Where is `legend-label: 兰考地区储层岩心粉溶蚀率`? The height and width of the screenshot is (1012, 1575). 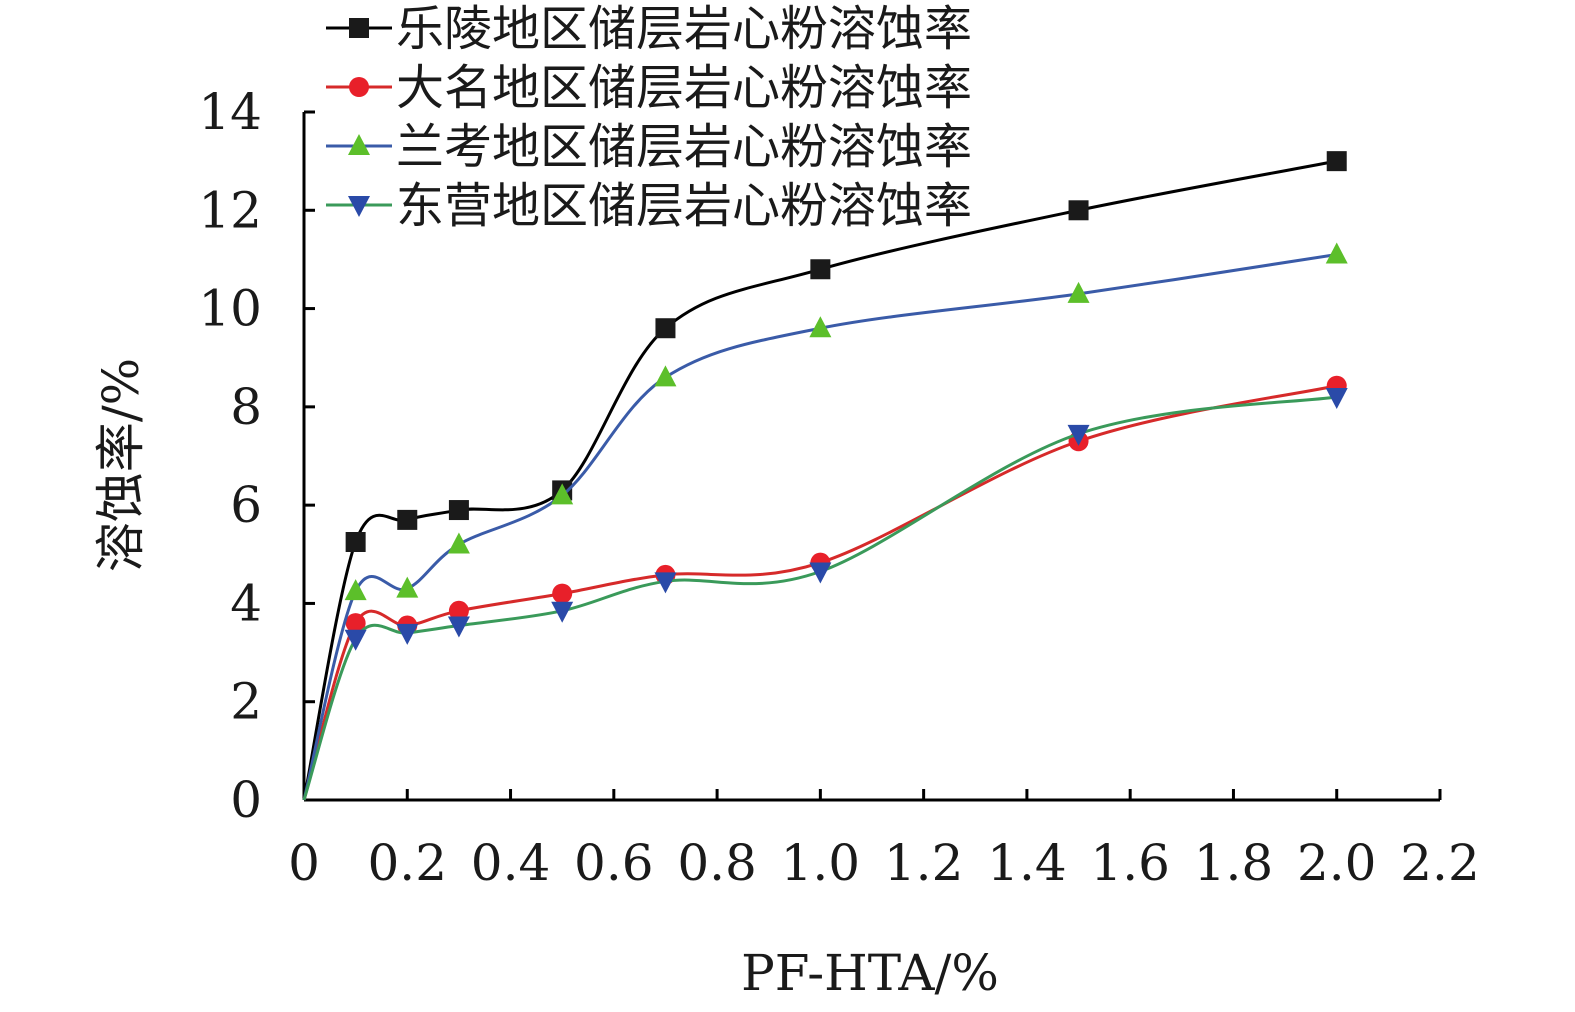 legend-label: 兰考地区储层岩心粉溶蚀率 is located at coordinates (684, 147).